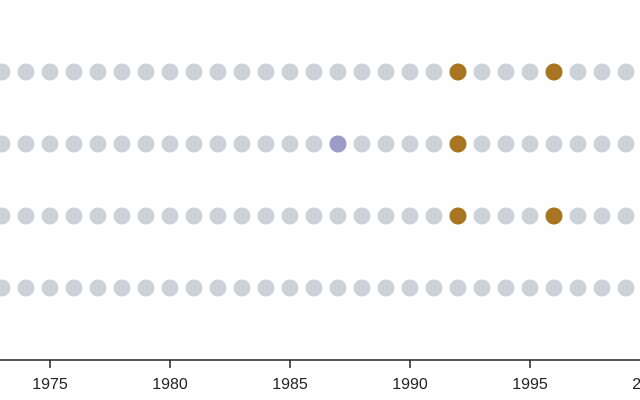 The height and width of the screenshot is (400, 640). Describe the element at coordinates (410, 384) in the screenshot. I see `x-tick-label: 1990` at that location.